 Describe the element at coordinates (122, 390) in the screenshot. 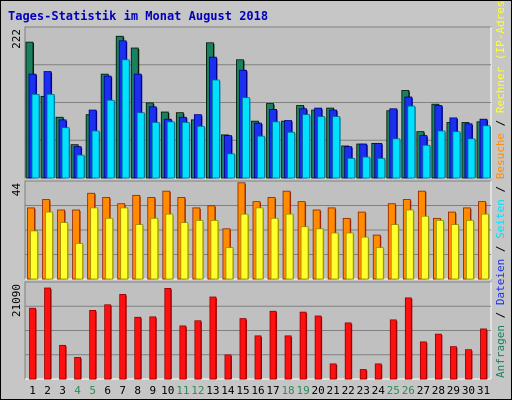

I see `x-tick-label-7: 7` at that location.